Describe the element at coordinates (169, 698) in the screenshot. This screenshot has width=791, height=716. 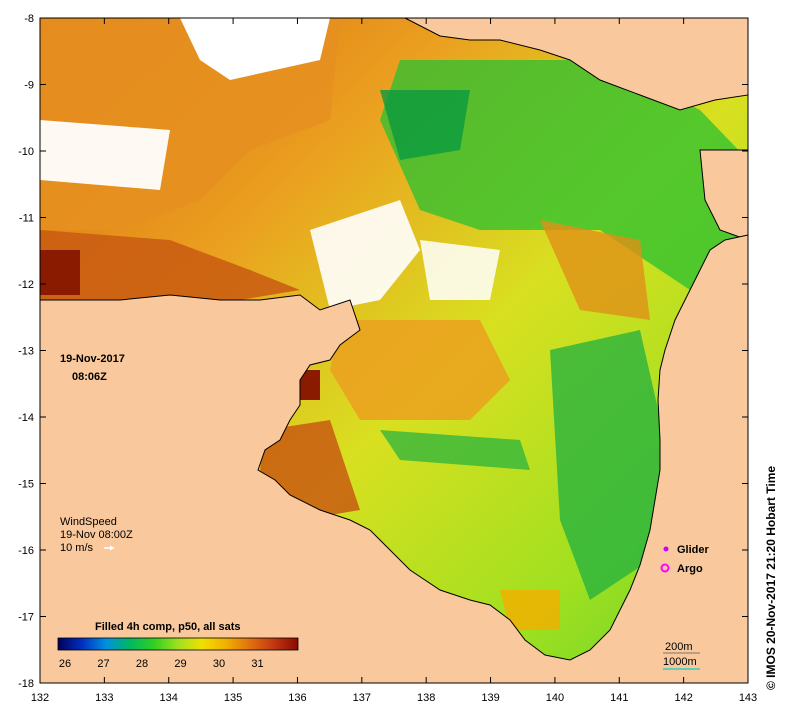
I see `x-tick-label: 134` at that location.